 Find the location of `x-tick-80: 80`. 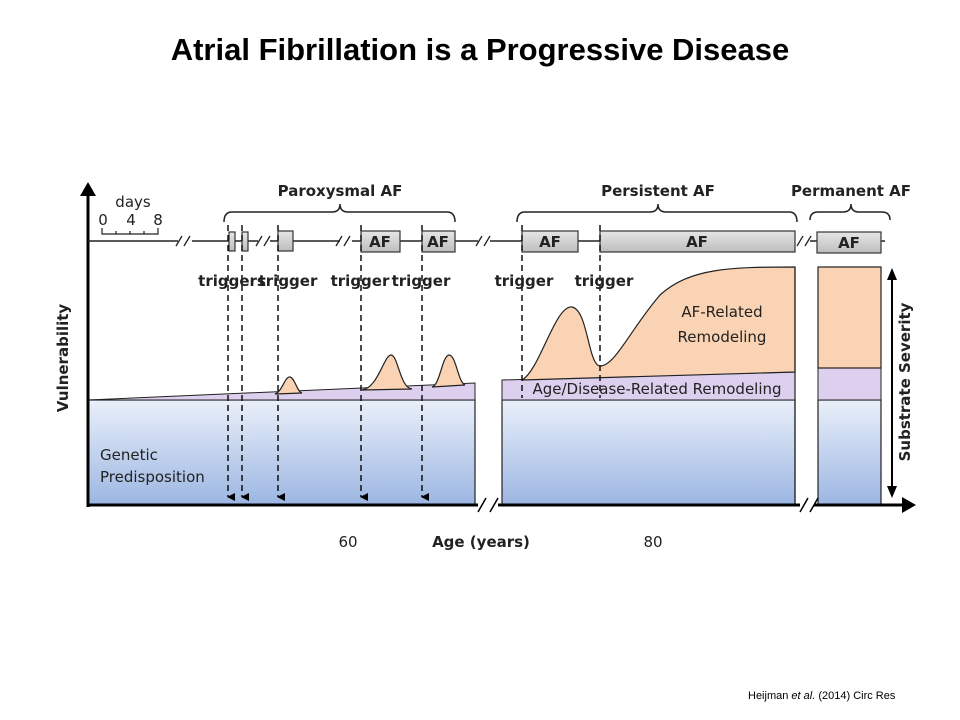

x-tick-80: 80 is located at coordinates (652, 542).